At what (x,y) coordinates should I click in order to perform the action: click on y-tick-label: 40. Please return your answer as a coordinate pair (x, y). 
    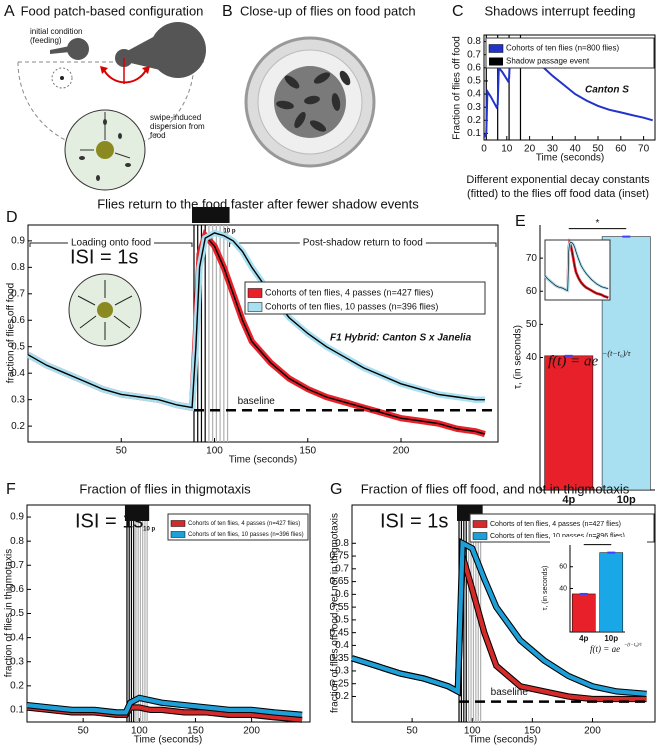
    Looking at the image, I should click on (563, 588).